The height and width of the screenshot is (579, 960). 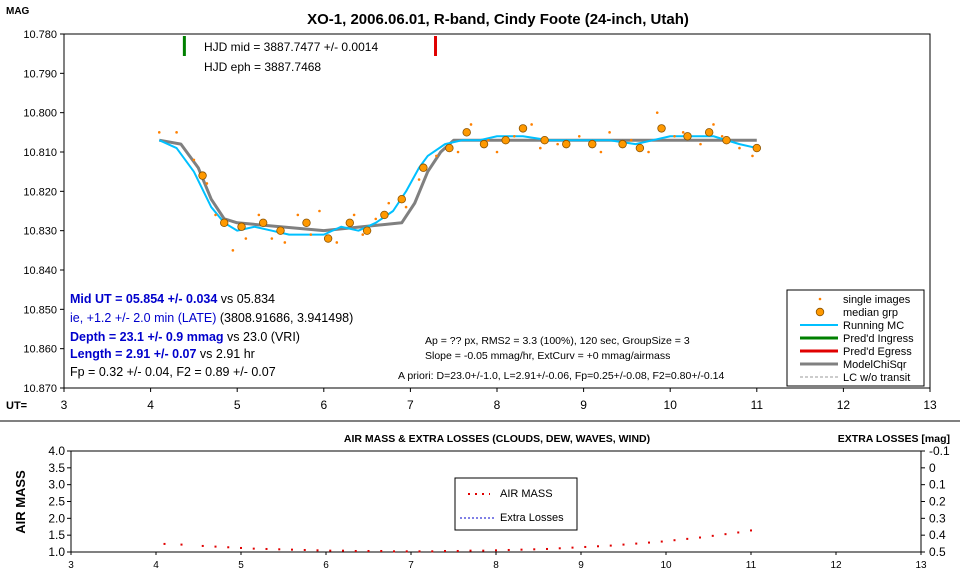 I want to click on bottom-x-tick-label: 7, so click(x=411, y=565).